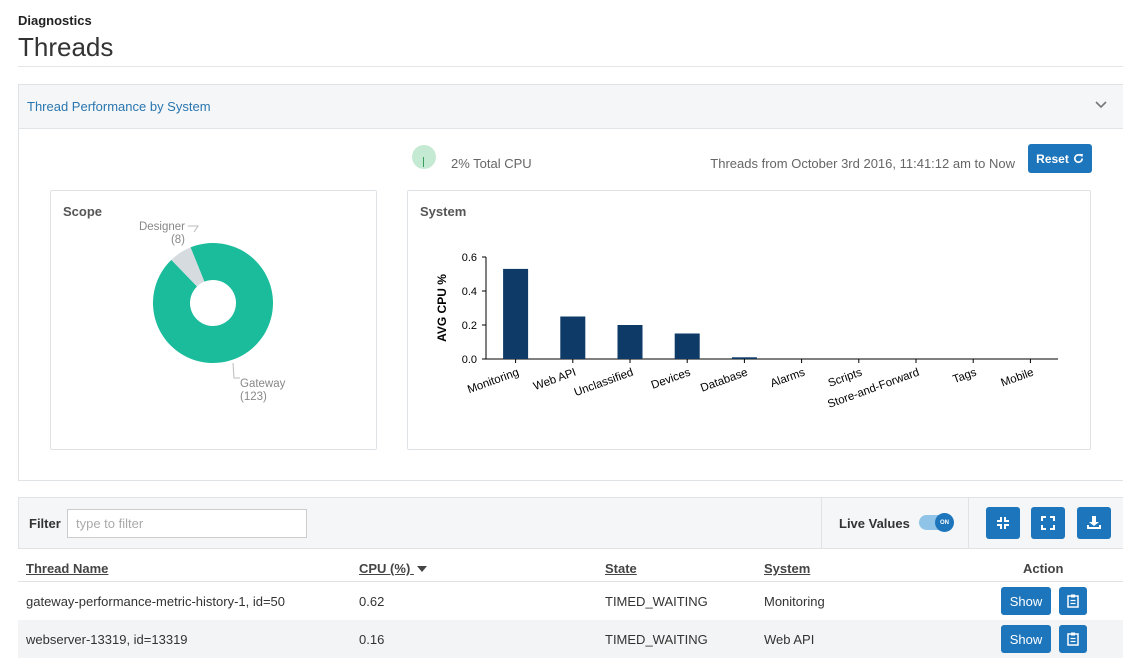 This screenshot has width=1123, height=658. What do you see at coordinates (469, 326) in the screenshot?
I see `y-tick-label: 0.2` at bounding box center [469, 326].